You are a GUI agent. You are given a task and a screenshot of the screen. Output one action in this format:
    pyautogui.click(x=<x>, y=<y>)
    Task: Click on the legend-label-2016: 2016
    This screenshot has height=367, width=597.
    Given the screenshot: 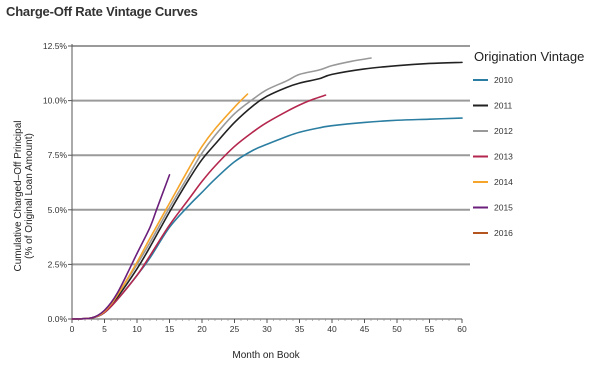 What is the action you would take?
    pyautogui.click(x=503, y=233)
    